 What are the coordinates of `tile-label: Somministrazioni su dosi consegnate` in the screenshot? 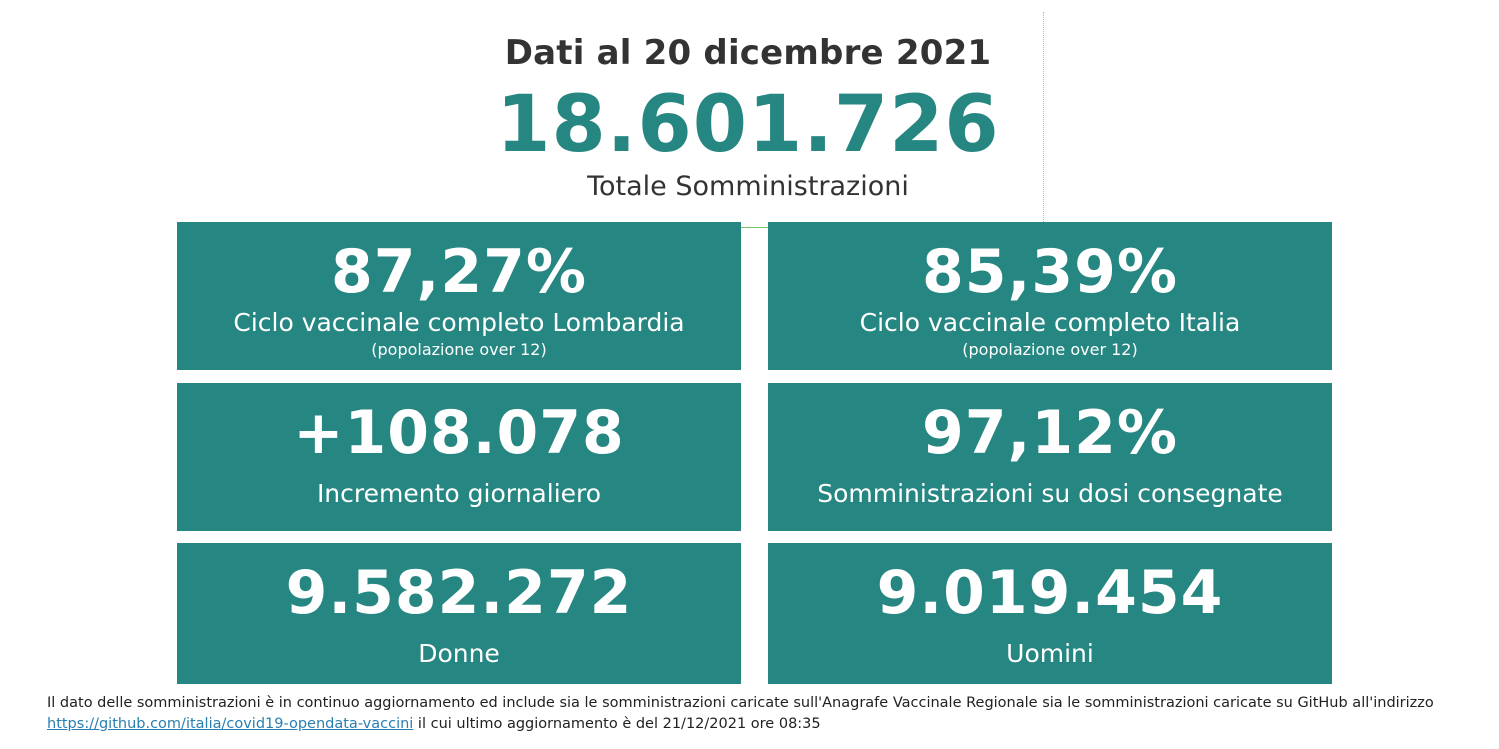 It's located at (1050, 493).